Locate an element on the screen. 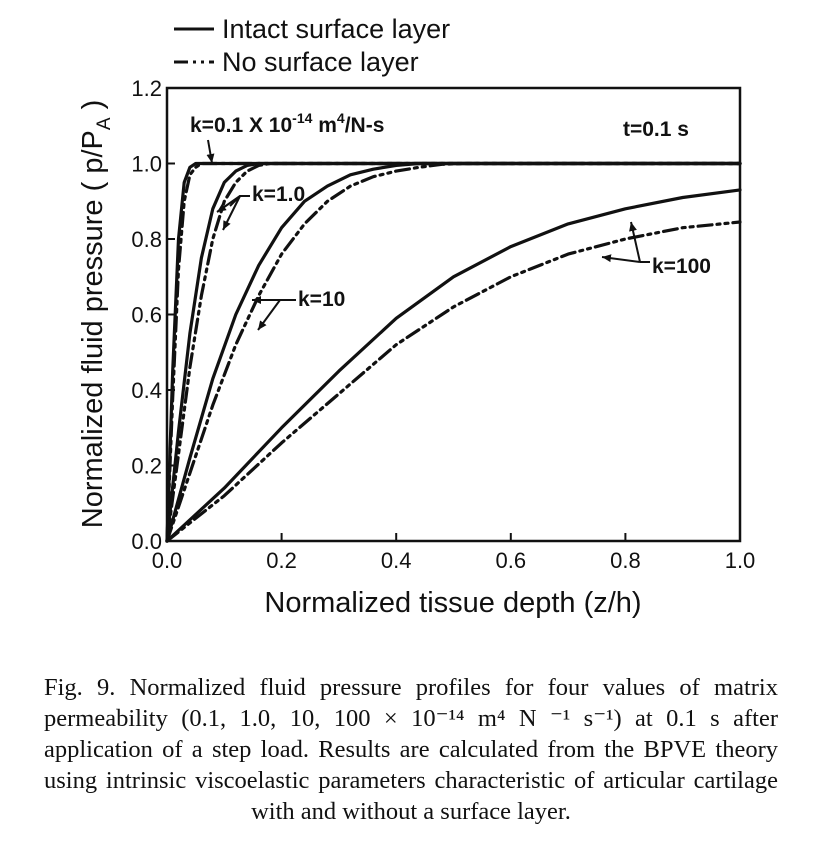 Image resolution: width=822 pixels, height=866 pixels. annotation-k-0-1: k=0.1 X 10-14 m4/N-s is located at coordinates (287, 123).